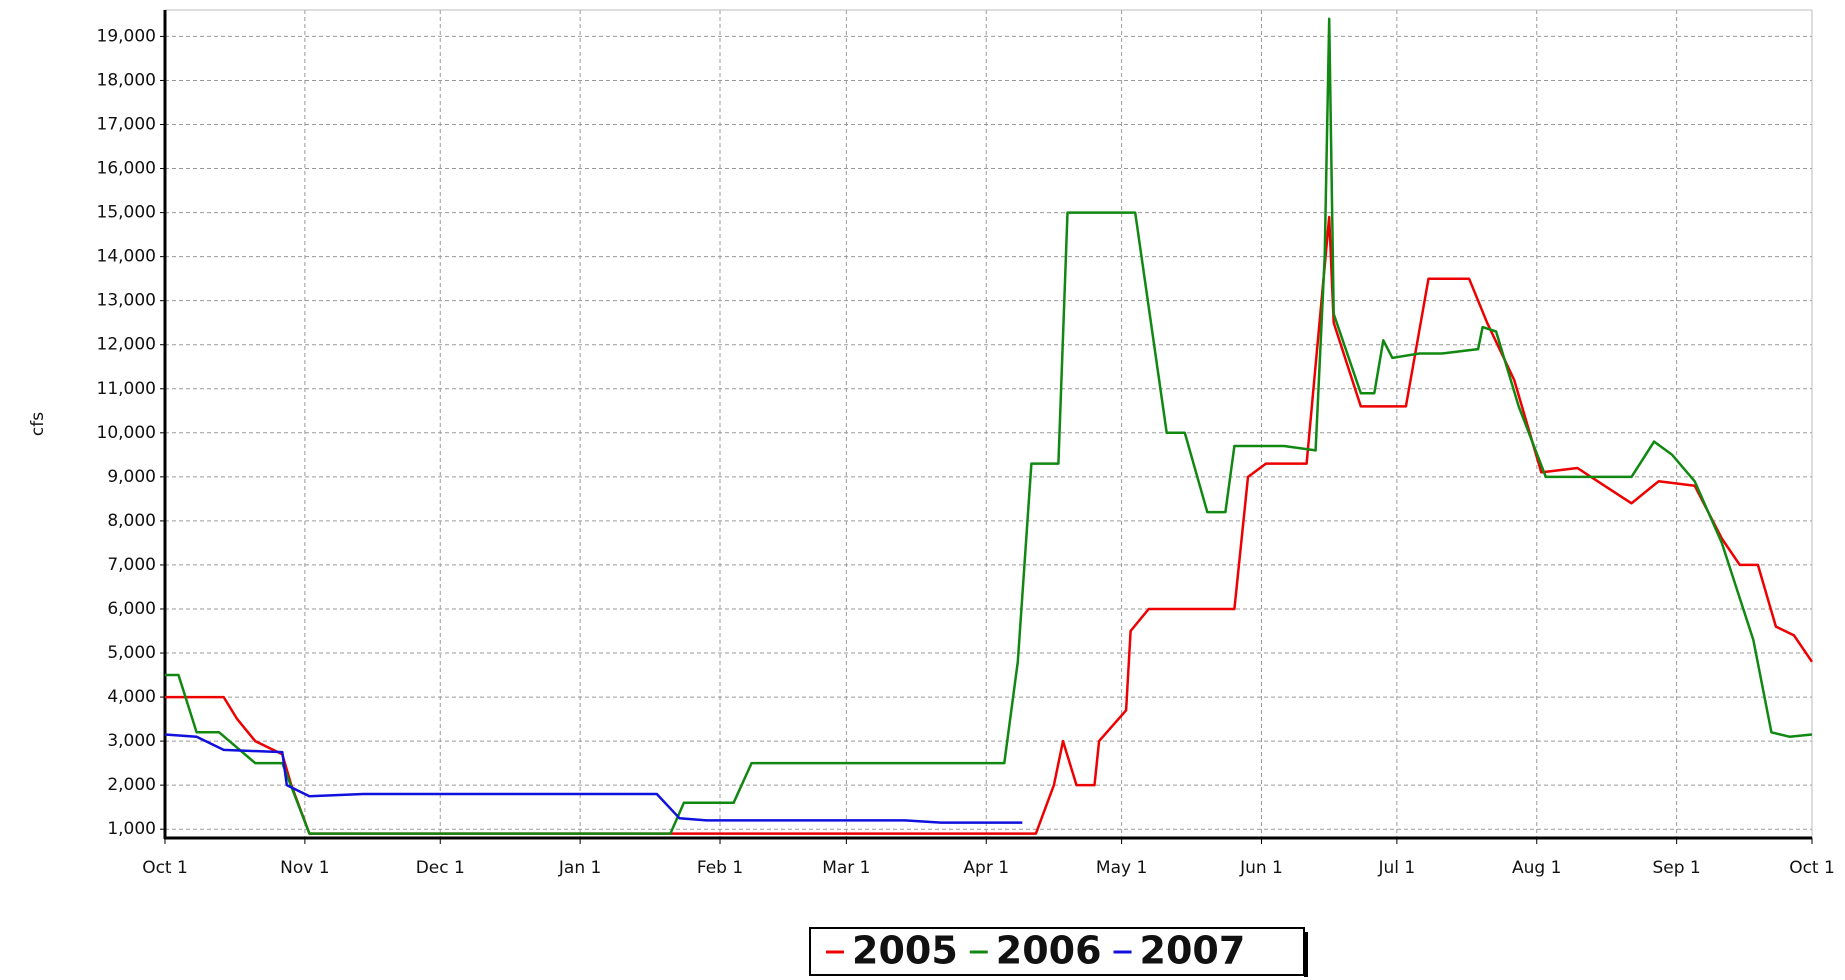 This screenshot has width=1845, height=980. What do you see at coordinates (131, 477) in the screenshot?
I see `y-tick-label: 9,000` at bounding box center [131, 477].